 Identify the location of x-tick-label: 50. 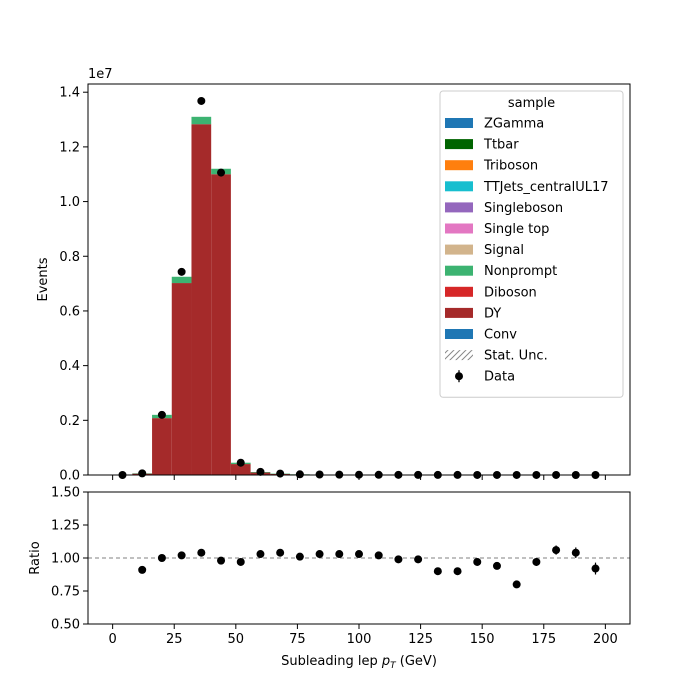
(236, 639).